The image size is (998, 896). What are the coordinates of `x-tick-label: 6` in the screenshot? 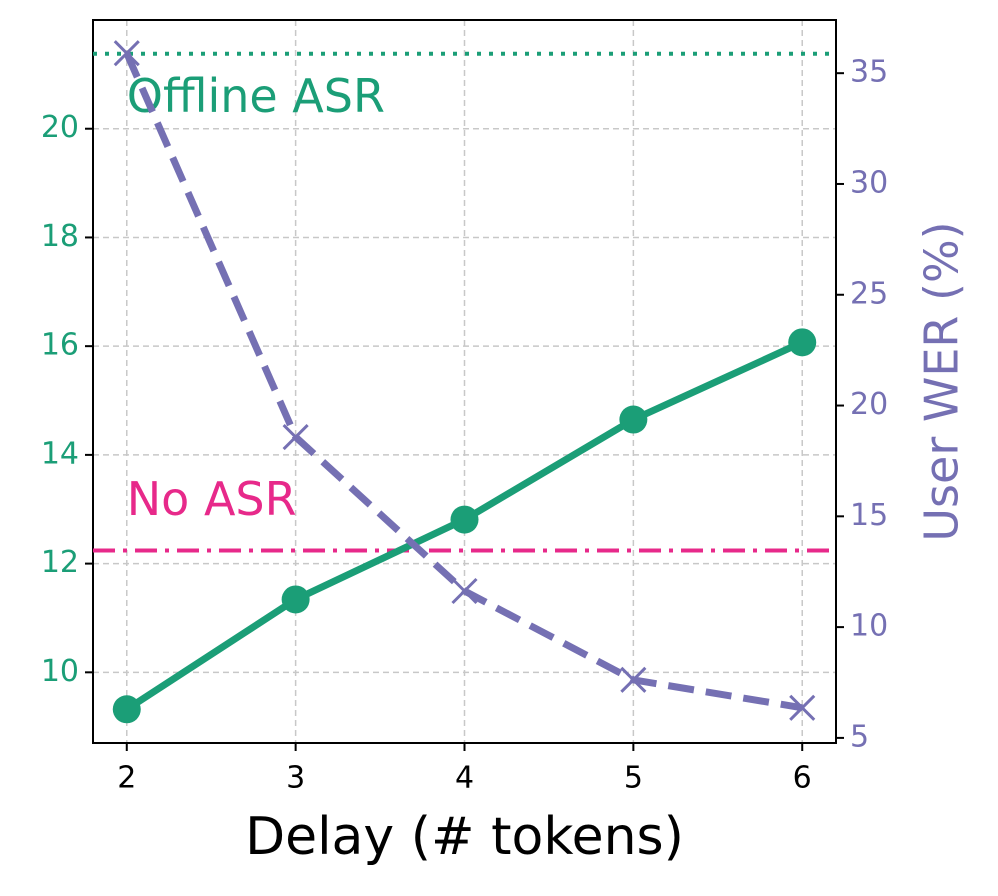 It's located at (802, 778).